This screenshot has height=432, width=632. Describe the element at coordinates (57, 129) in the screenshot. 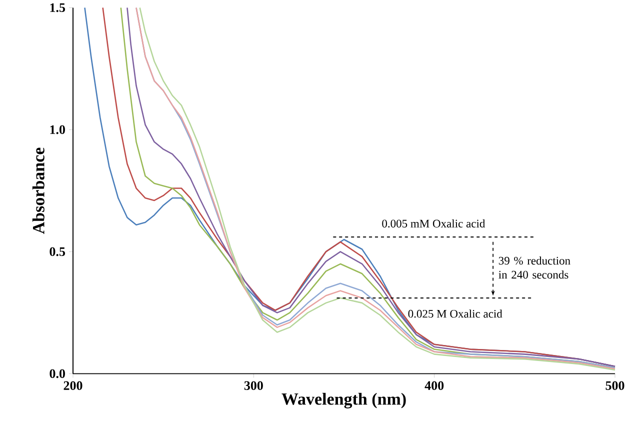

I see `y-tick-label: 1.0` at that location.